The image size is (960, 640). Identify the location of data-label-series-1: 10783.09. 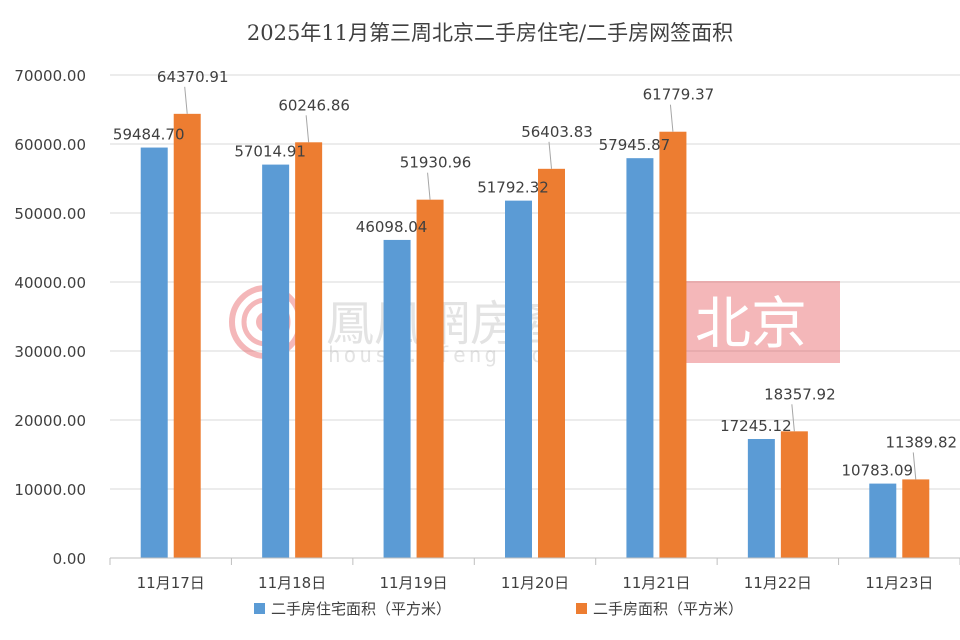
(877, 471).